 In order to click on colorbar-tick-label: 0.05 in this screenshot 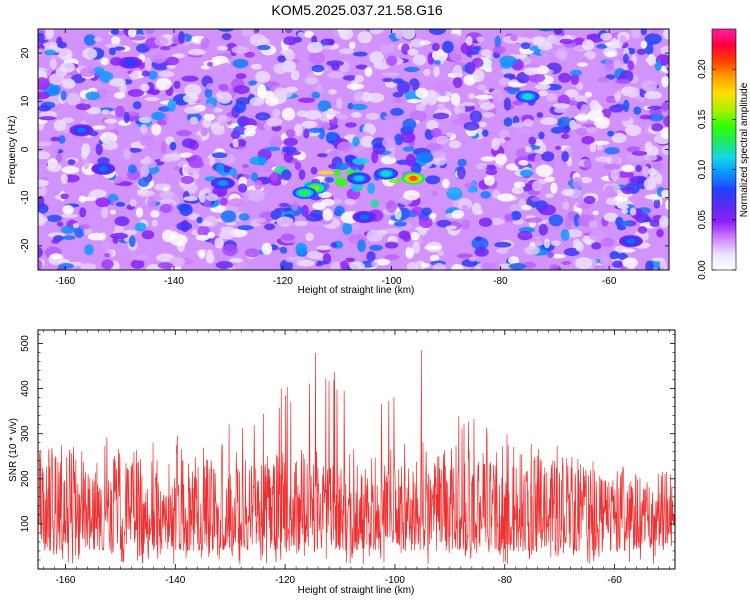, I will do `click(702, 220)`.